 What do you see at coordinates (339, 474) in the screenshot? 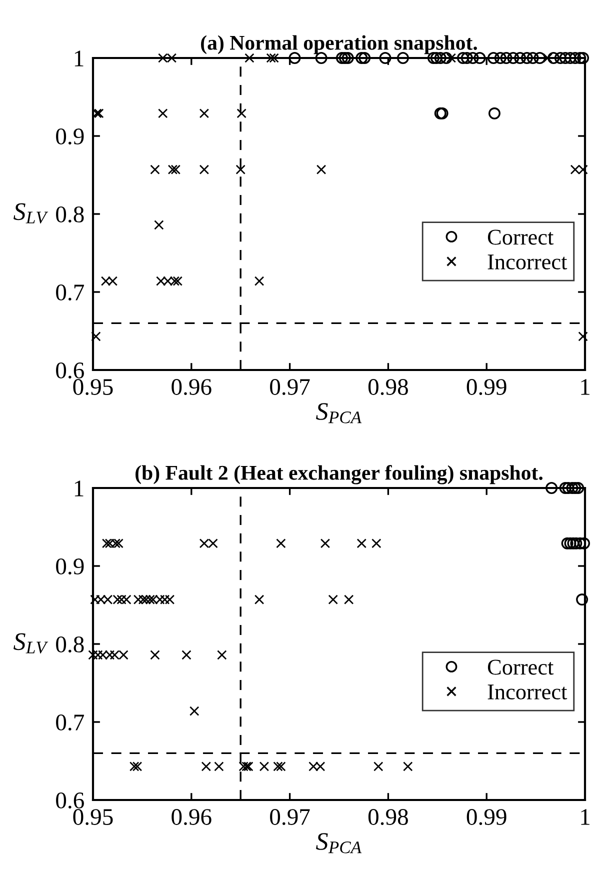
I see `chart-title: (b) Fault 2 (Heat exchanger fouling) snapshot.` at bounding box center [339, 474].